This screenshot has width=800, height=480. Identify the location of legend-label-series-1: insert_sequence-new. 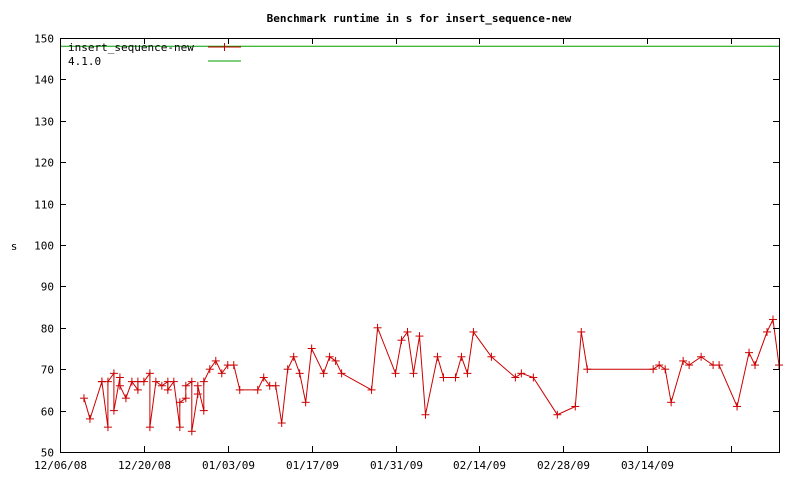
(131, 47).